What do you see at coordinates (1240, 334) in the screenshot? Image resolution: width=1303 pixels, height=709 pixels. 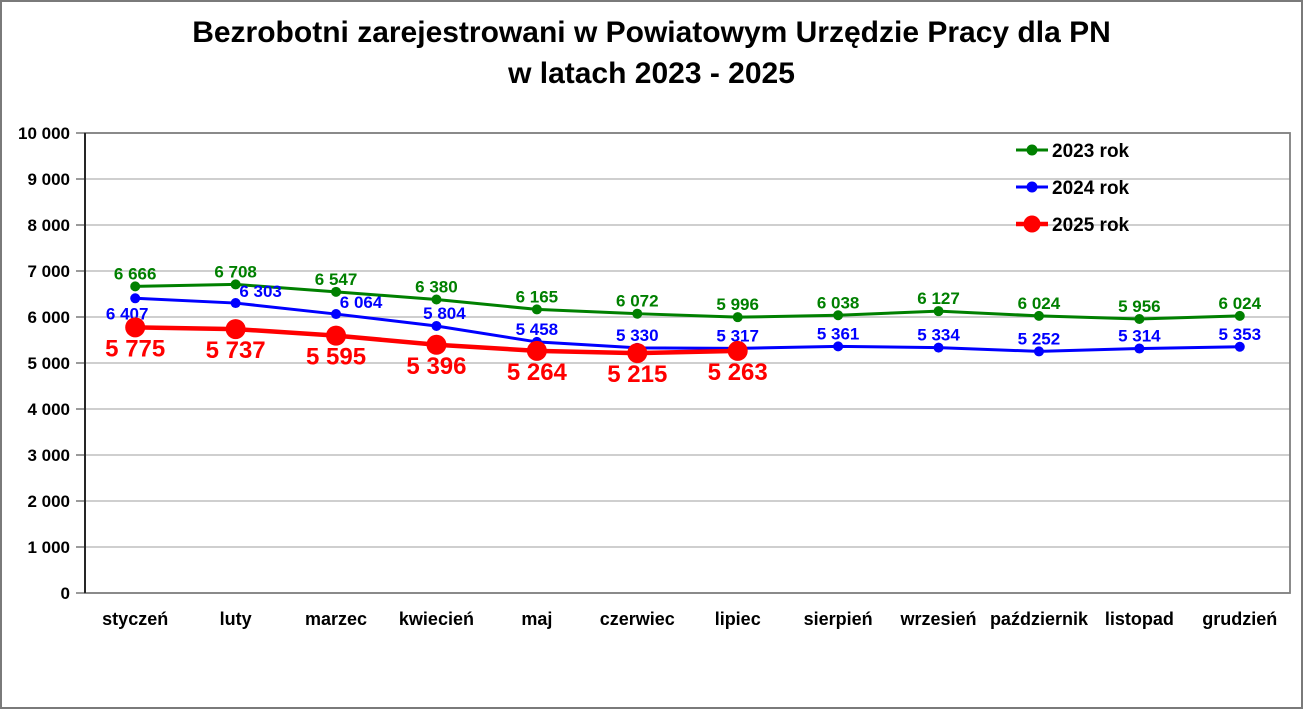 I see `data-label: 5 353` at bounding box center [1240, 334].